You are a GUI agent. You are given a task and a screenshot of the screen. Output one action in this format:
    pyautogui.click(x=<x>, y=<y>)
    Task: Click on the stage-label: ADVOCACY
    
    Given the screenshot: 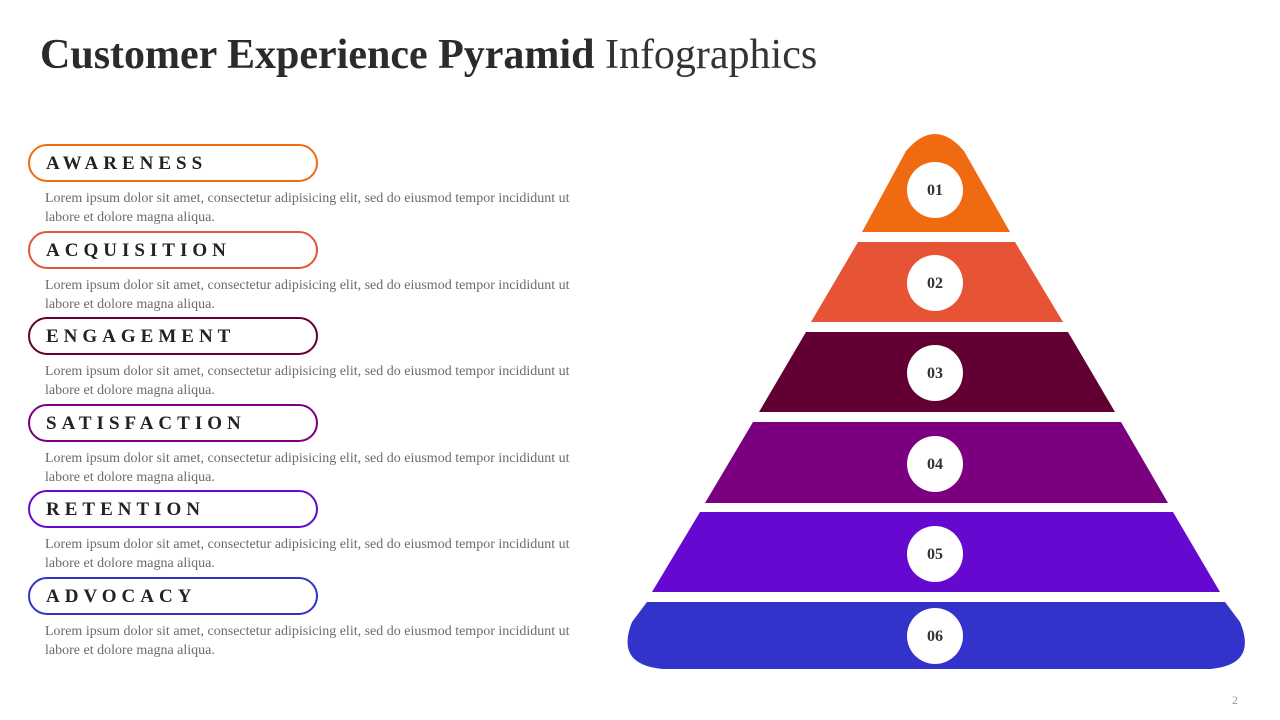 What is the action you would take?
    pyautogui.click(x=121, y=596)
    